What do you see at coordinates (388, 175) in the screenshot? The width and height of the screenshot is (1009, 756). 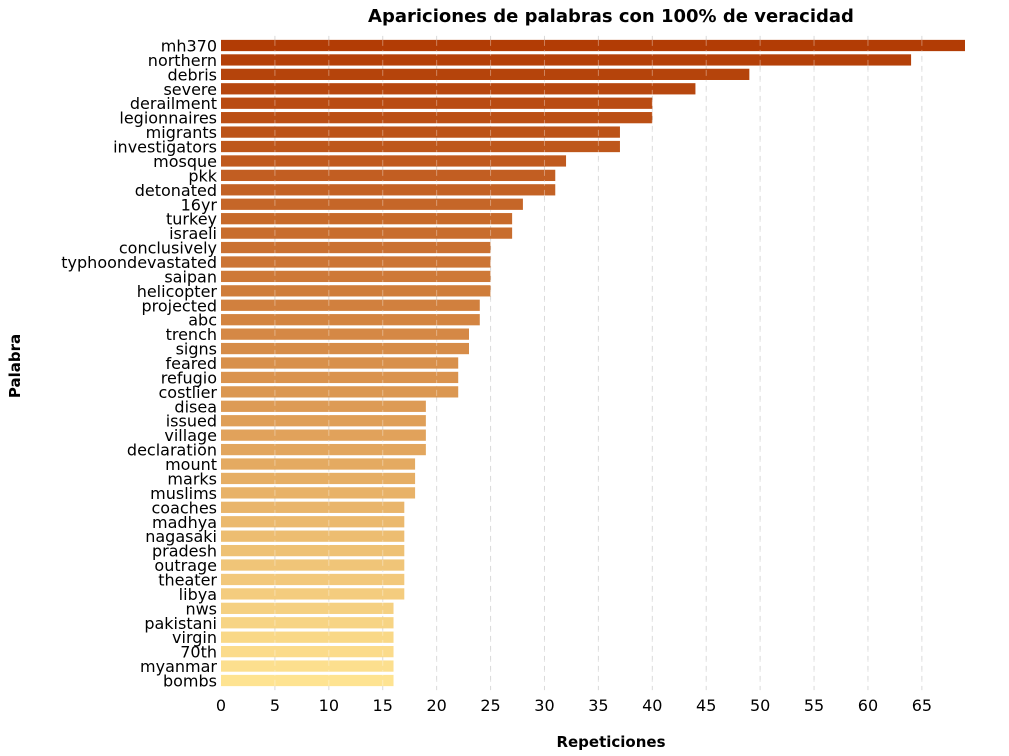 I see `bar-pkk` at bounding box center [388, 175].